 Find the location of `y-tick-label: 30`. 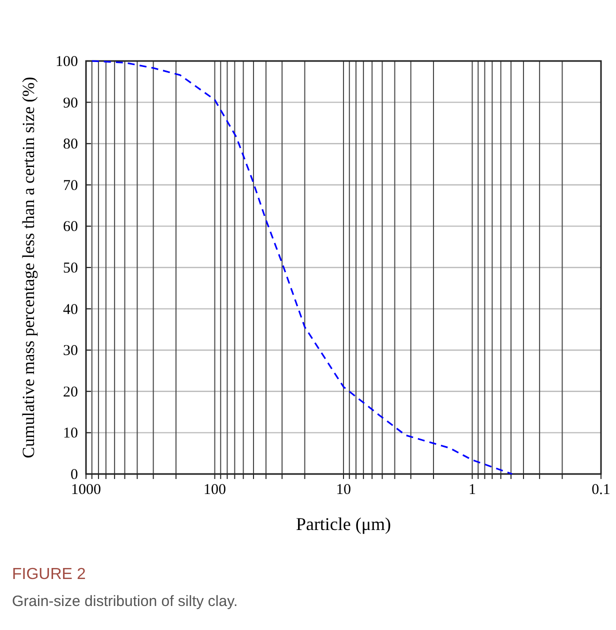

y-tick-label: 30 is located at coordinates (70, 351).